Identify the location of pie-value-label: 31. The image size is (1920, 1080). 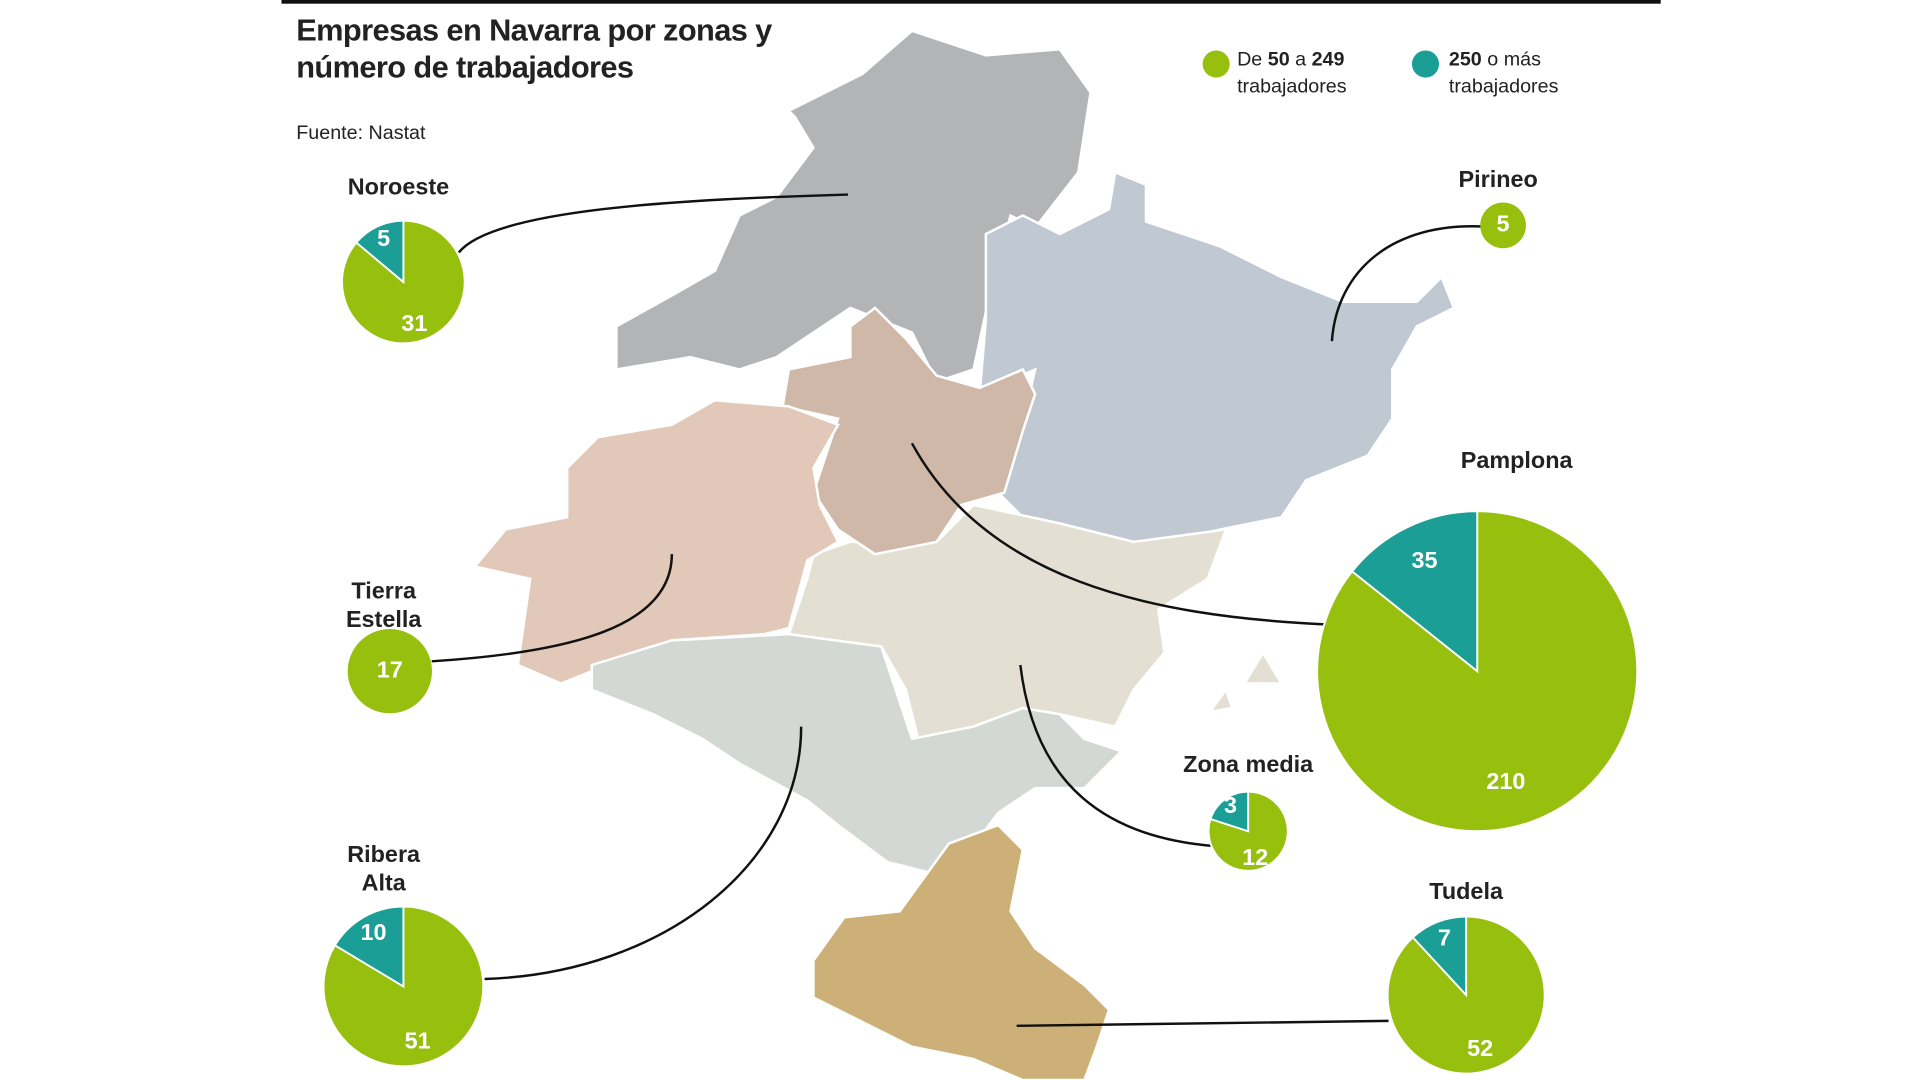
(414, 323).